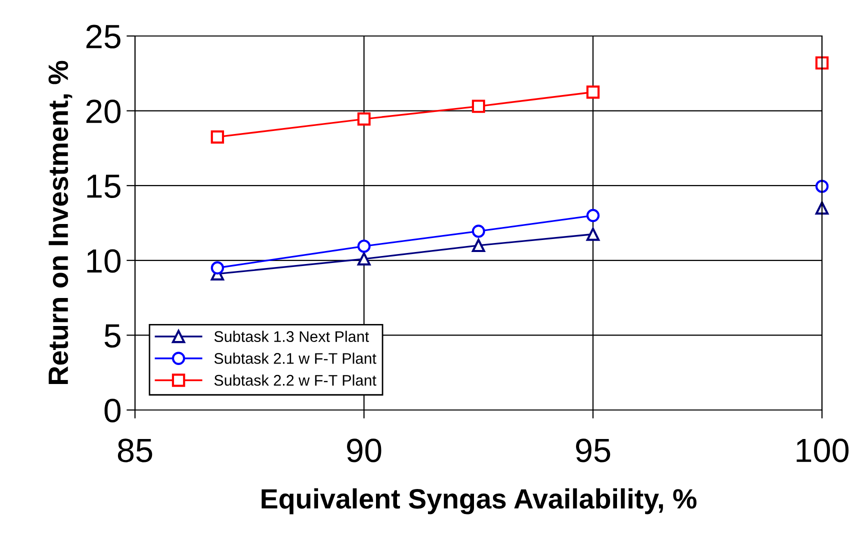  What do you see at coordinates (593, 450) in the screenshot?
I see `x-tick-label: 95` at bounding box center [593, 450].